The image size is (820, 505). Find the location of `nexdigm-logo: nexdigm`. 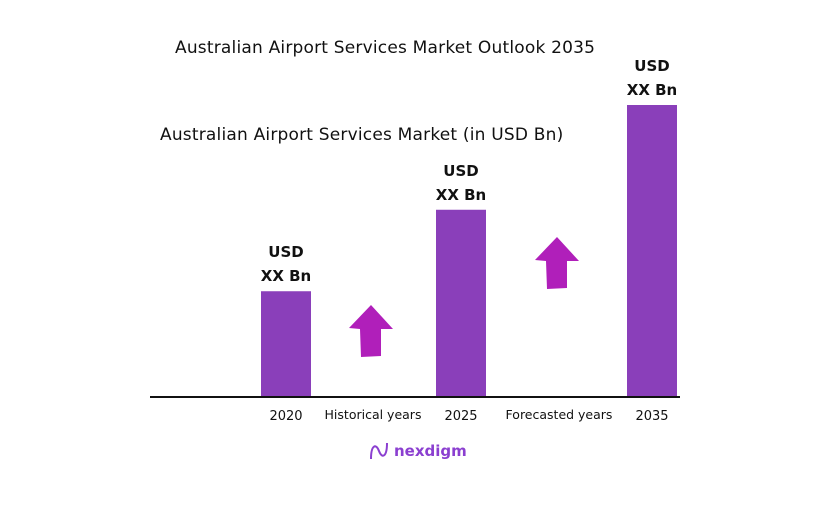

nexdigm-logo: nexdigm is located at coordinates (417, 451).